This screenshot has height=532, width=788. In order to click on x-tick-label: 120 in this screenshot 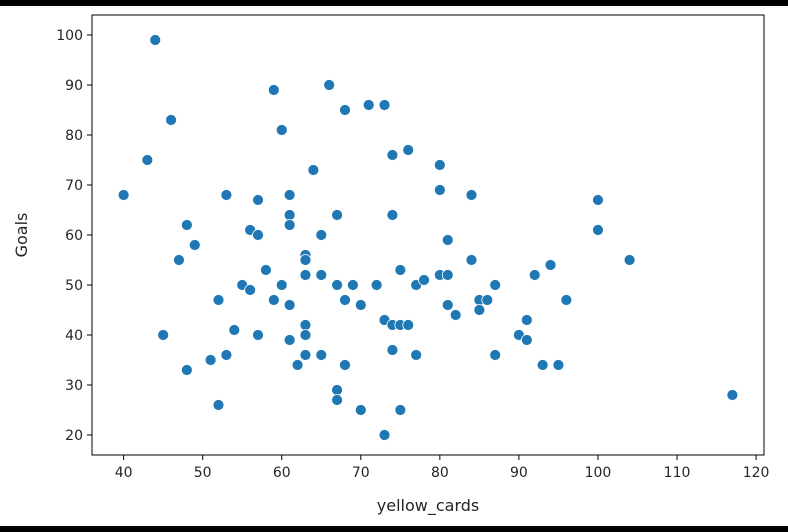, I will do `click(756, 473)`.